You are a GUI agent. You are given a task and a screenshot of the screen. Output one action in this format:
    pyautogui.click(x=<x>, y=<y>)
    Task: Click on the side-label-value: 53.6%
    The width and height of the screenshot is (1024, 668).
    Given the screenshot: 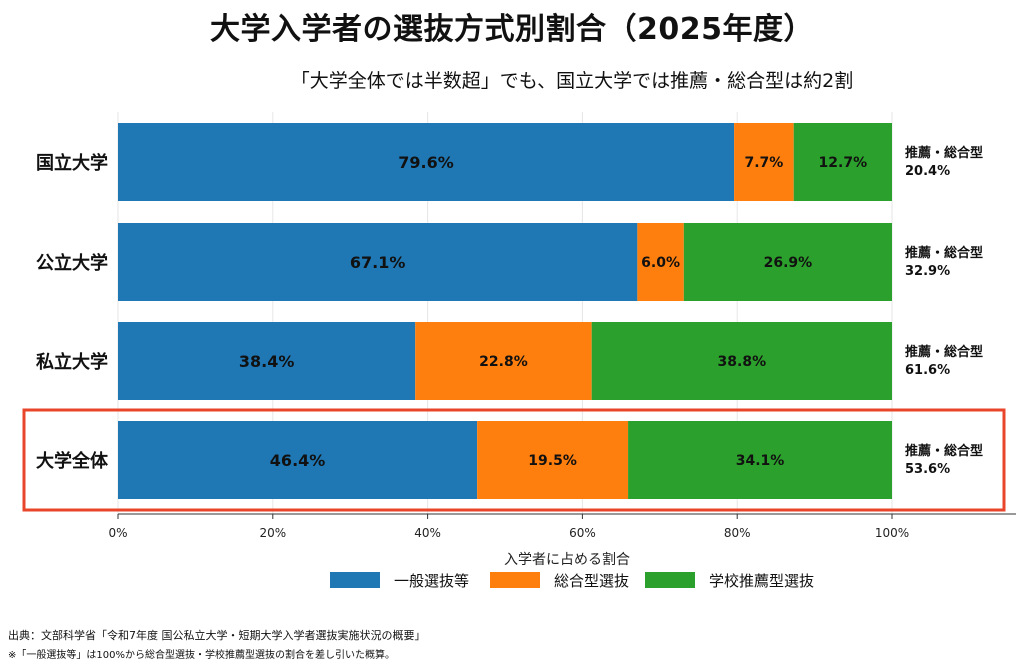 What is the action you would take?
    pyautogui.click(x=927, y=469)
    